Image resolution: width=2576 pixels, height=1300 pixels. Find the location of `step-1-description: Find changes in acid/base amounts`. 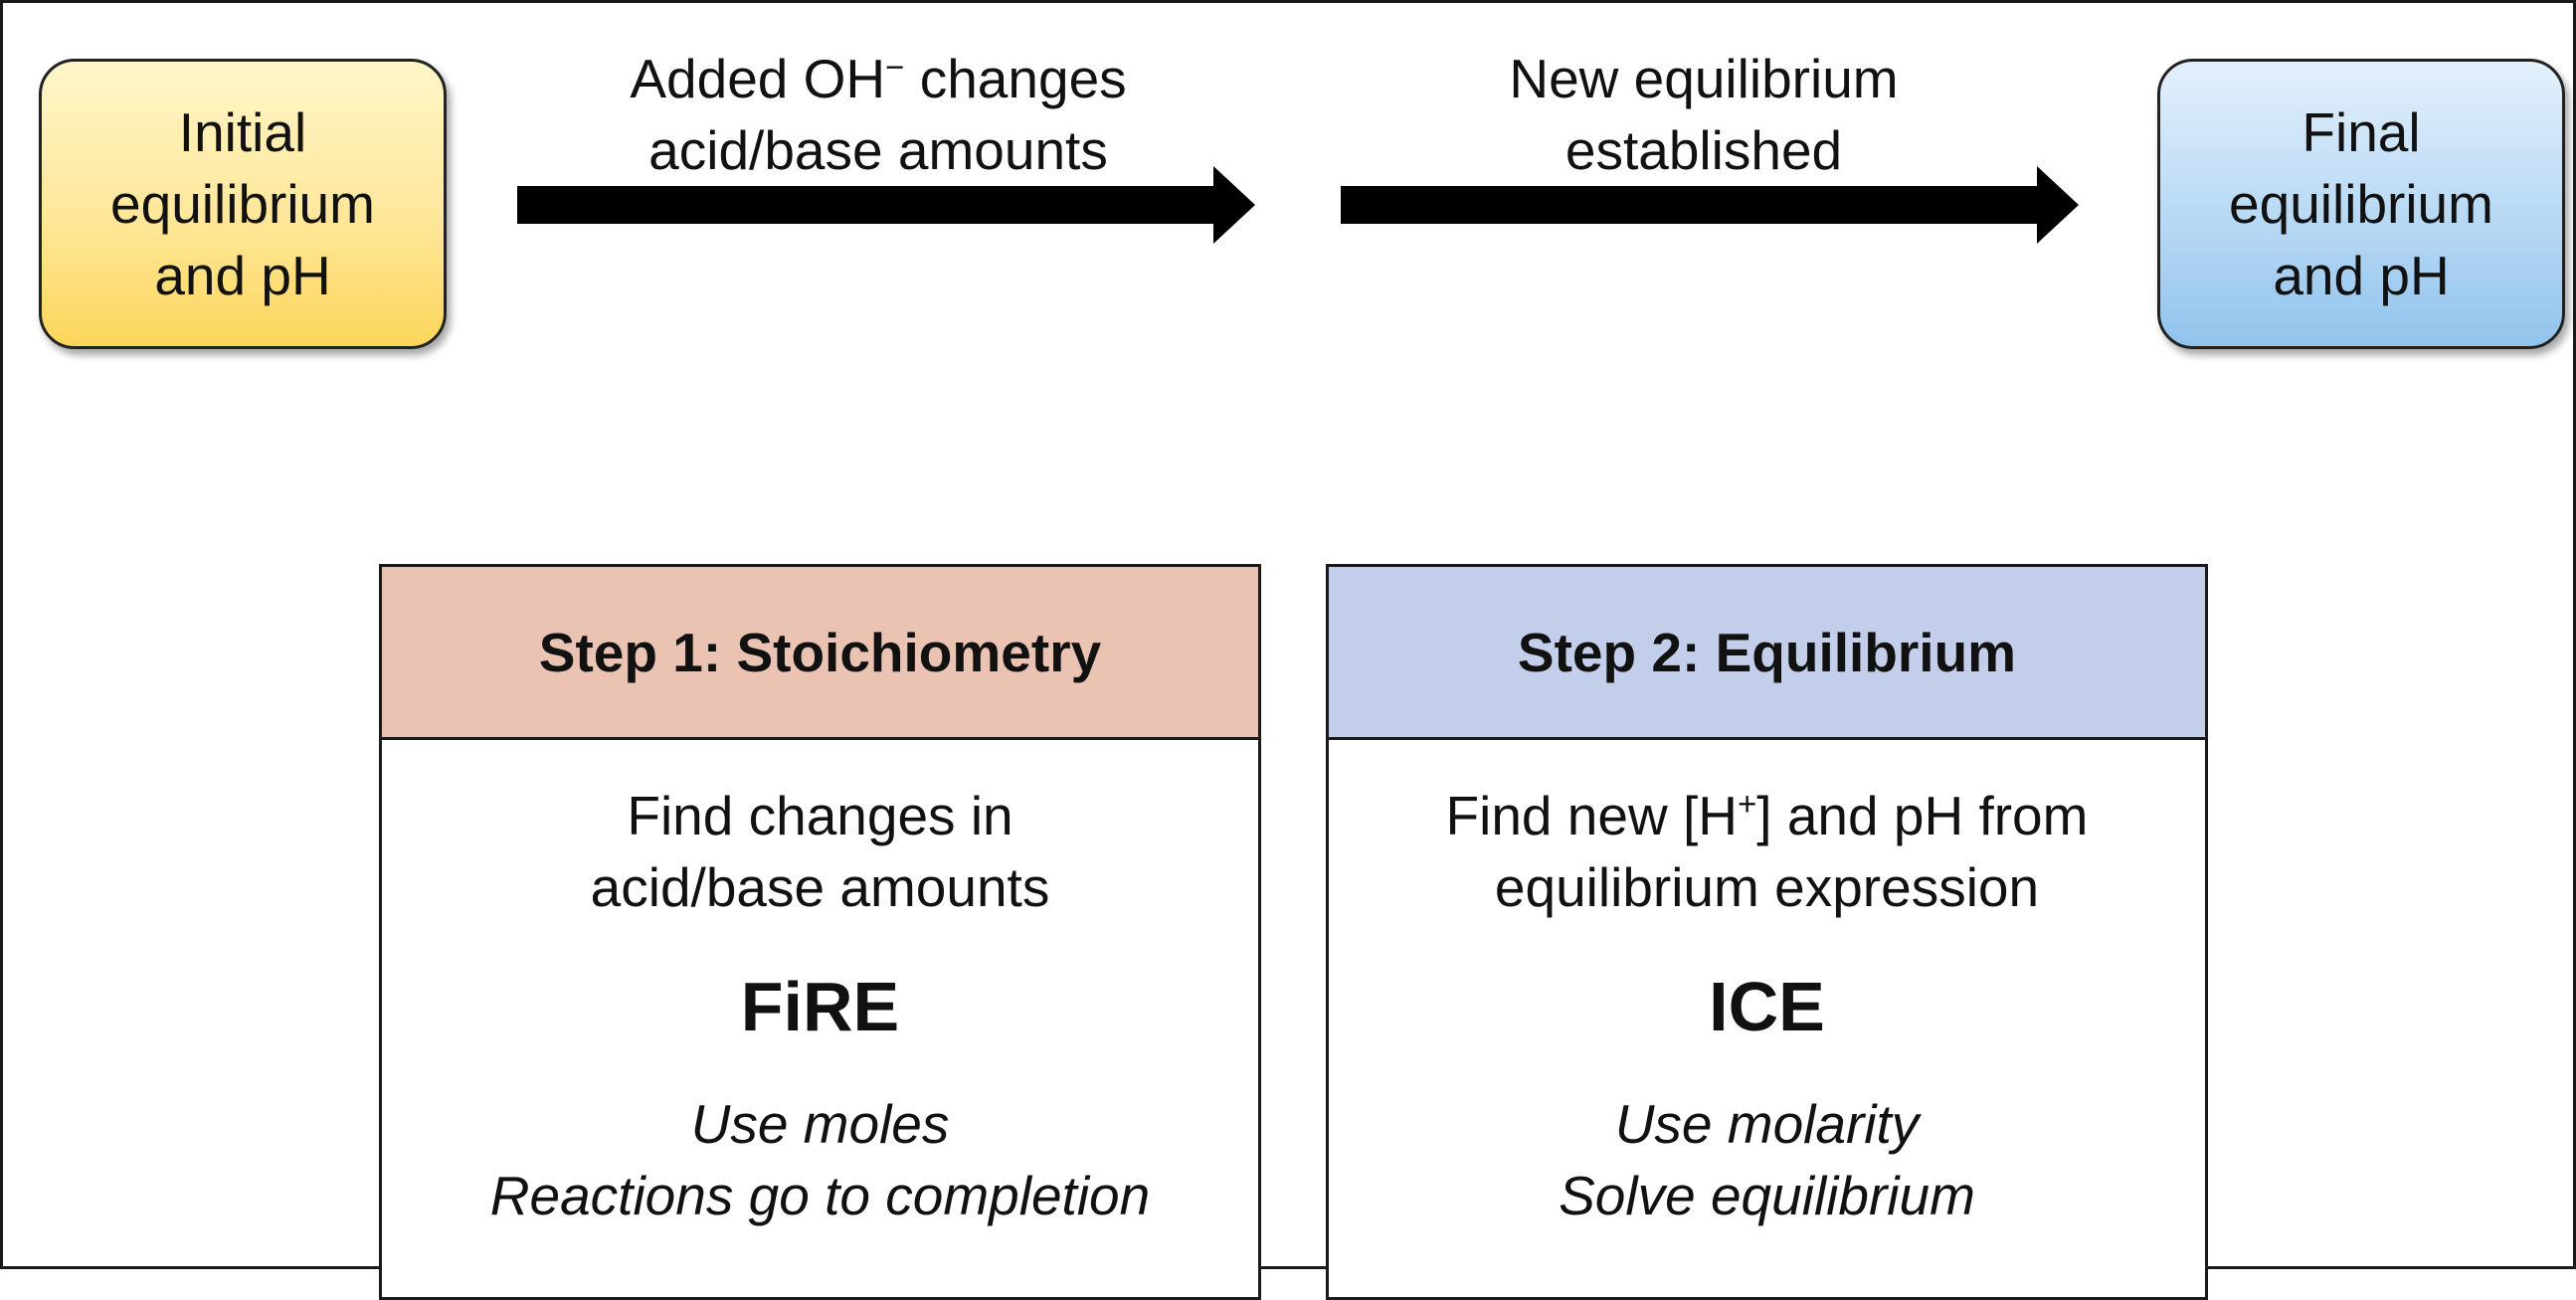

step-1-description: Find changes in acid/base amounts is located at coordinates (820, 851).